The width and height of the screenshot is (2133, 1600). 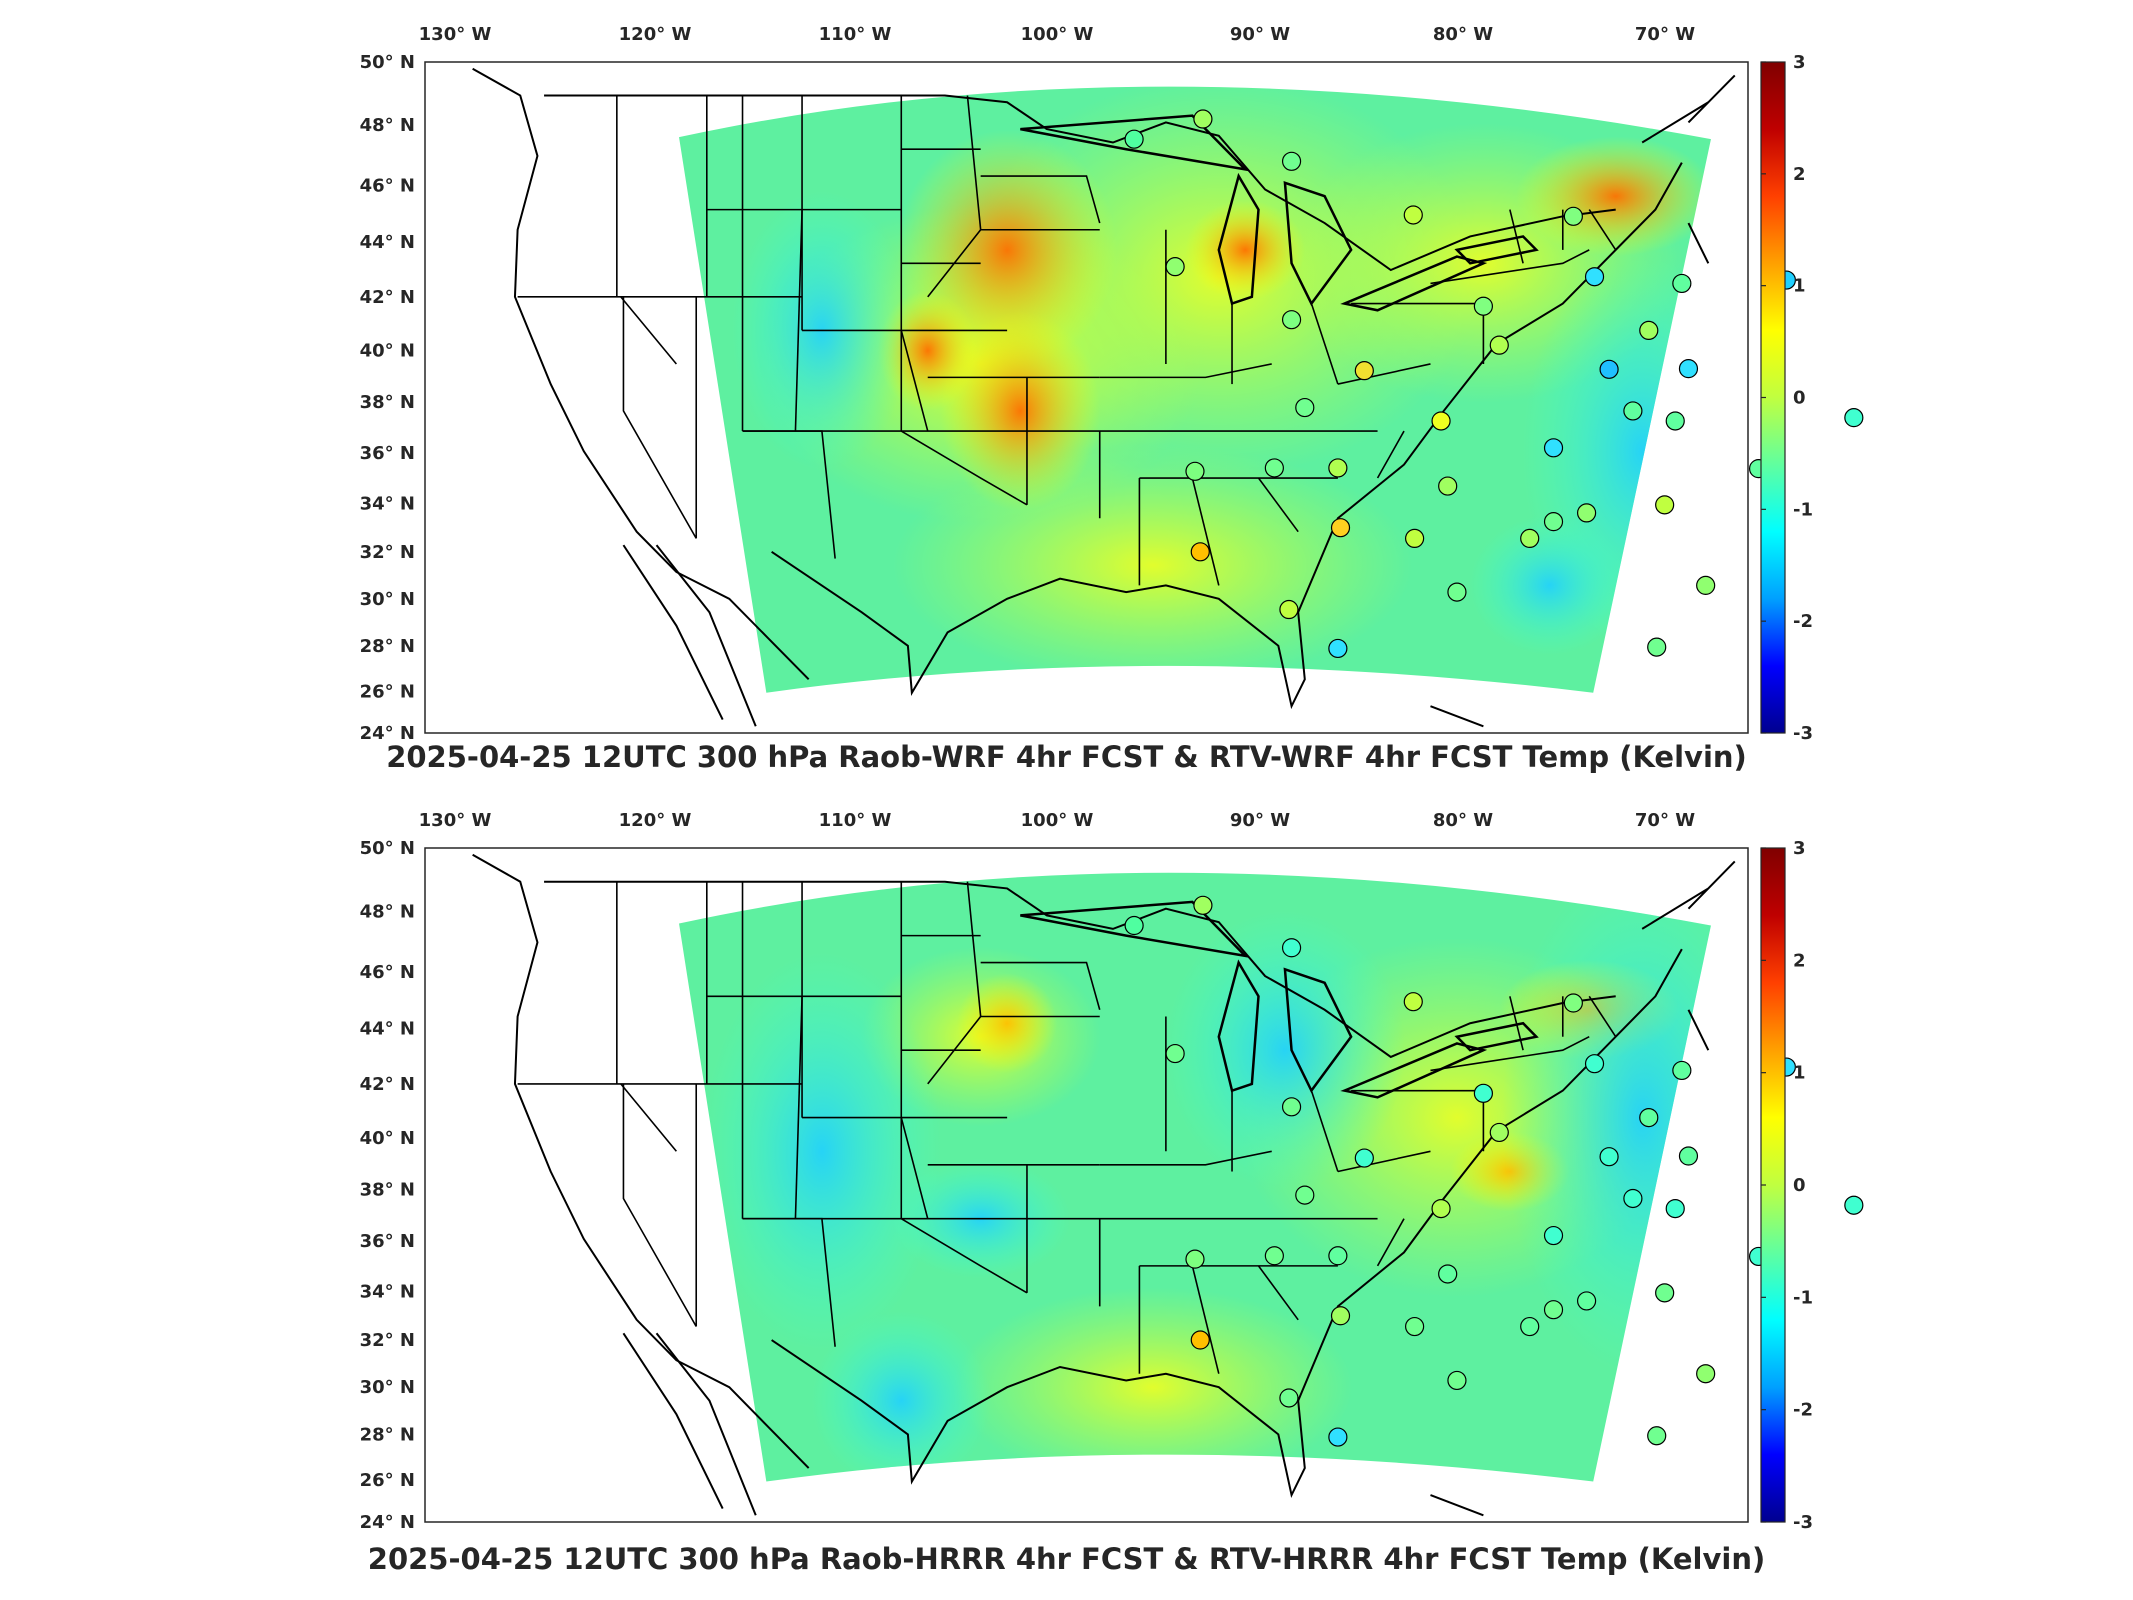 What do you see at coordinates (387, 125) in the screenshot?
I see `lat-tick-label: 48° N` at bounding box center [387, 125].